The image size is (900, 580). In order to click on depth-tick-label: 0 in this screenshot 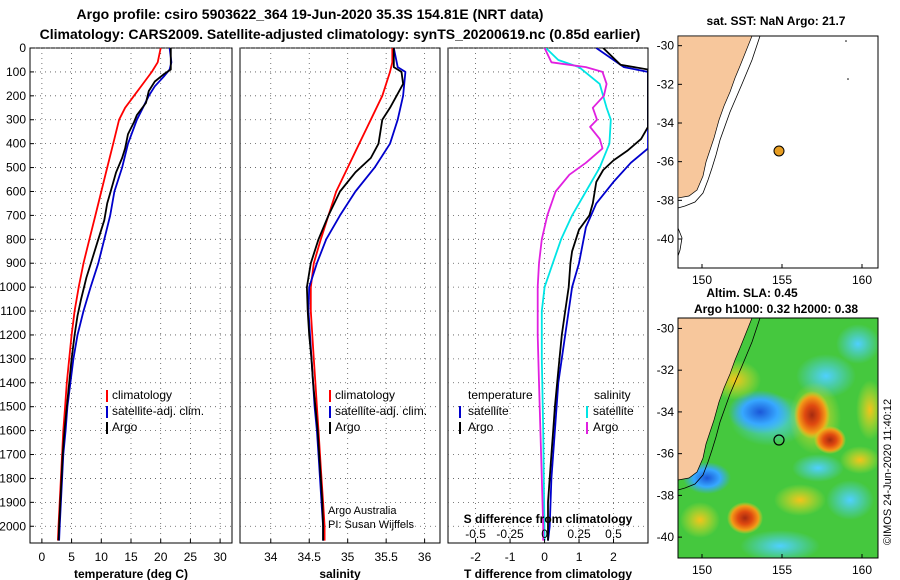, I will do `click(22, 48)`.